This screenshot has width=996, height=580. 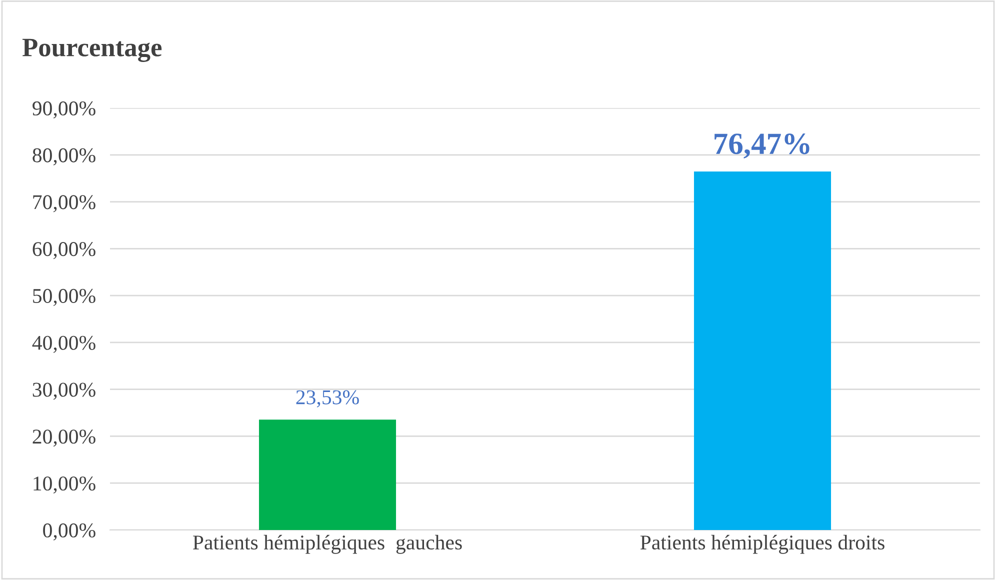 What do you see at coordinates (64, 344) in the screenshot?
I see `y-tick-label: 40,00%` at bounding box center [64, 344].